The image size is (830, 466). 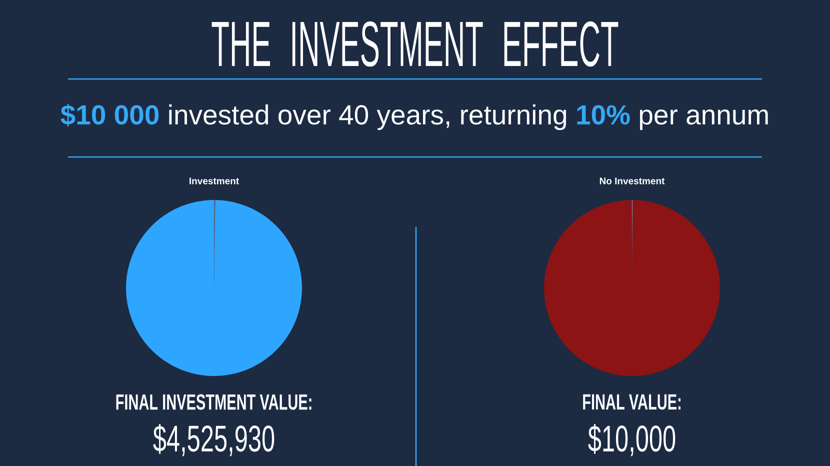 I want to click on text: $10,000, so click(x=632, y=440).